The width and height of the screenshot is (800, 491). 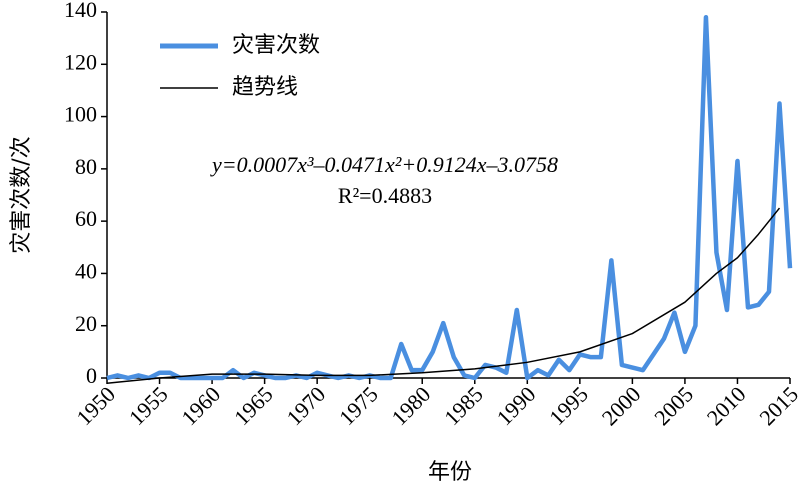 What do you see at coordinates (86, 270) in the screenshot?
I see `y-tick-label: 40` at bounding box center [86, 270].